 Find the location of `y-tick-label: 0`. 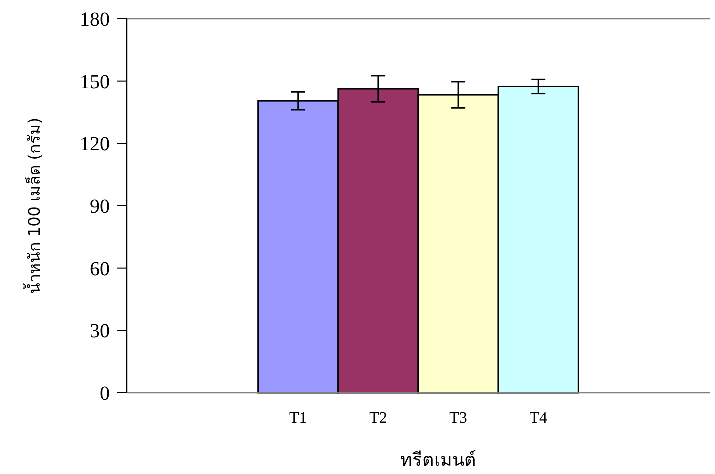

y-tick-label: 0 is located at coordinates (105, 394).